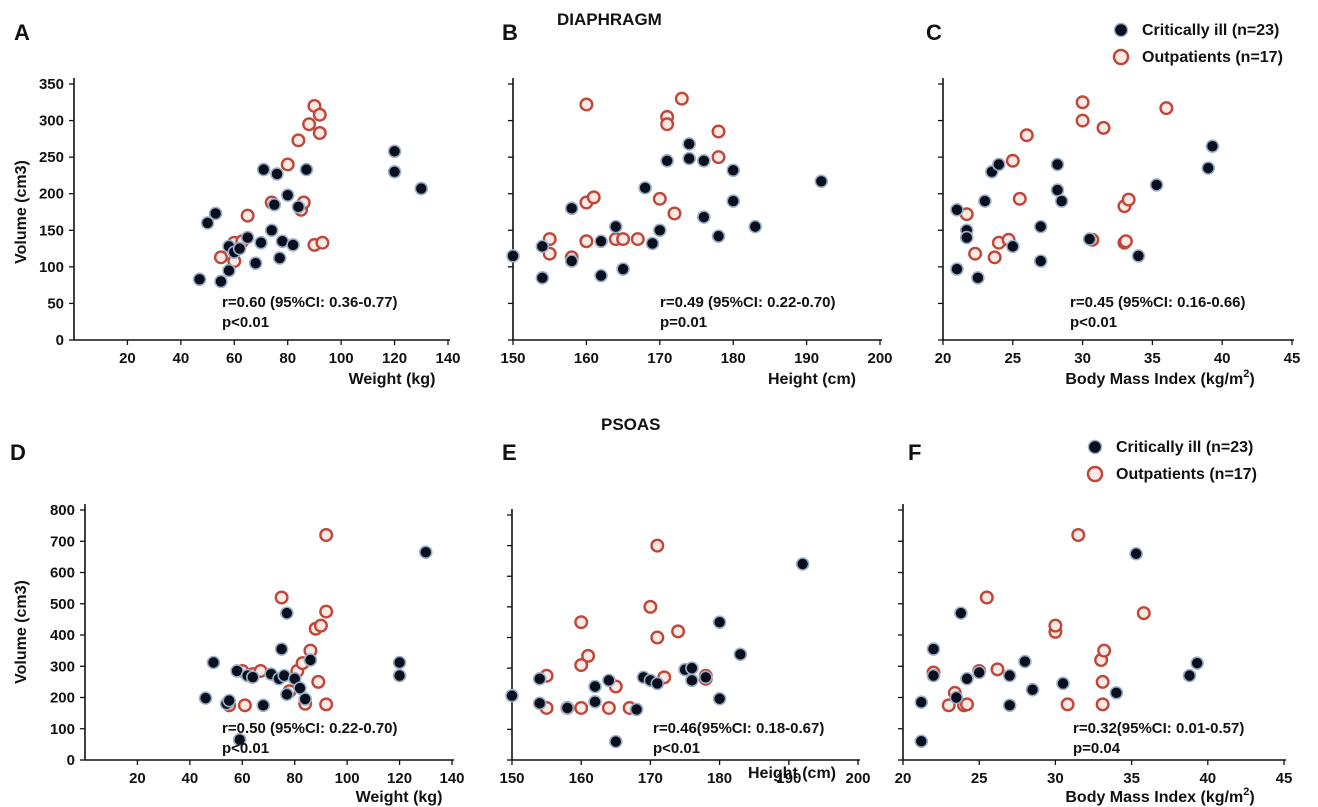 The image size is (1318, 807). I want to click on x-tick-label: 190, so click(788, 778).